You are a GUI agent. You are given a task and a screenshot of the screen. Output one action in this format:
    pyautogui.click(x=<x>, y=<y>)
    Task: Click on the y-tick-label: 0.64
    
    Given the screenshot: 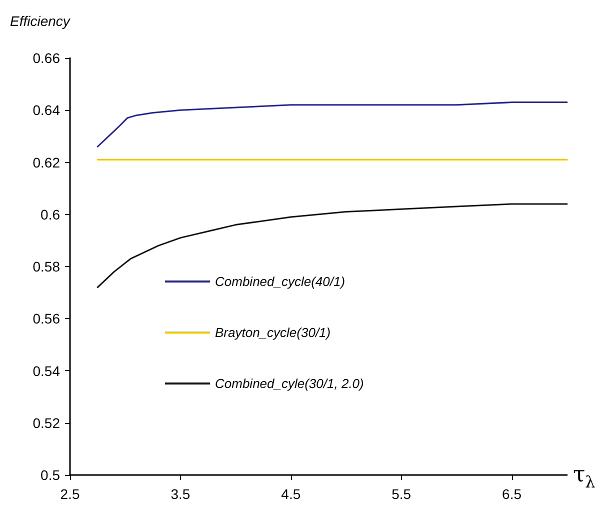 What is the action you would take?
    pyautogui.click(x=46, y=110)
    